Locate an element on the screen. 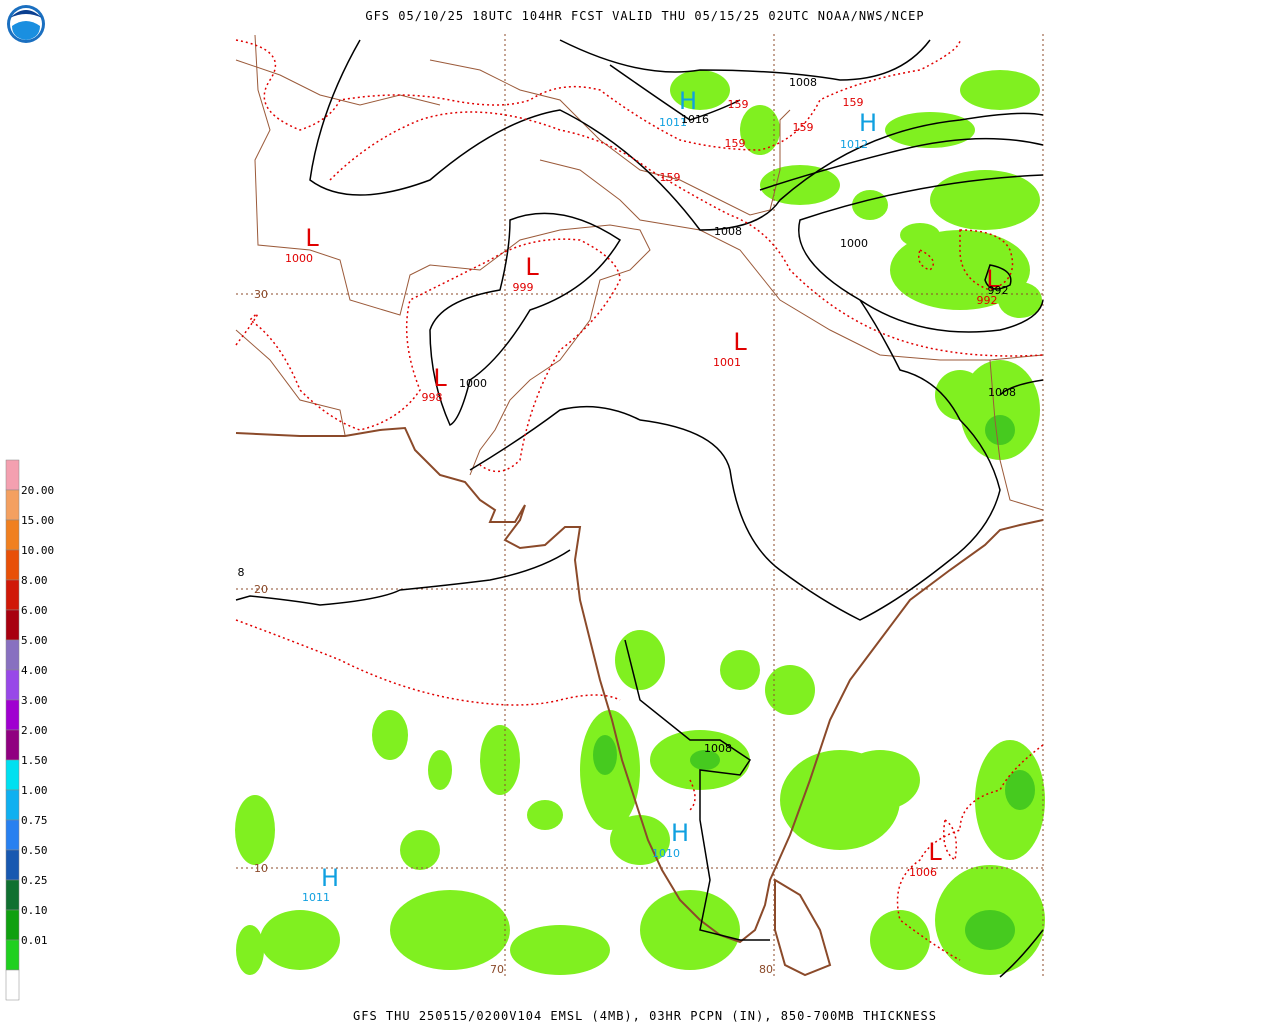  legend-label: 15.00 is located at coordinates (37, 520).